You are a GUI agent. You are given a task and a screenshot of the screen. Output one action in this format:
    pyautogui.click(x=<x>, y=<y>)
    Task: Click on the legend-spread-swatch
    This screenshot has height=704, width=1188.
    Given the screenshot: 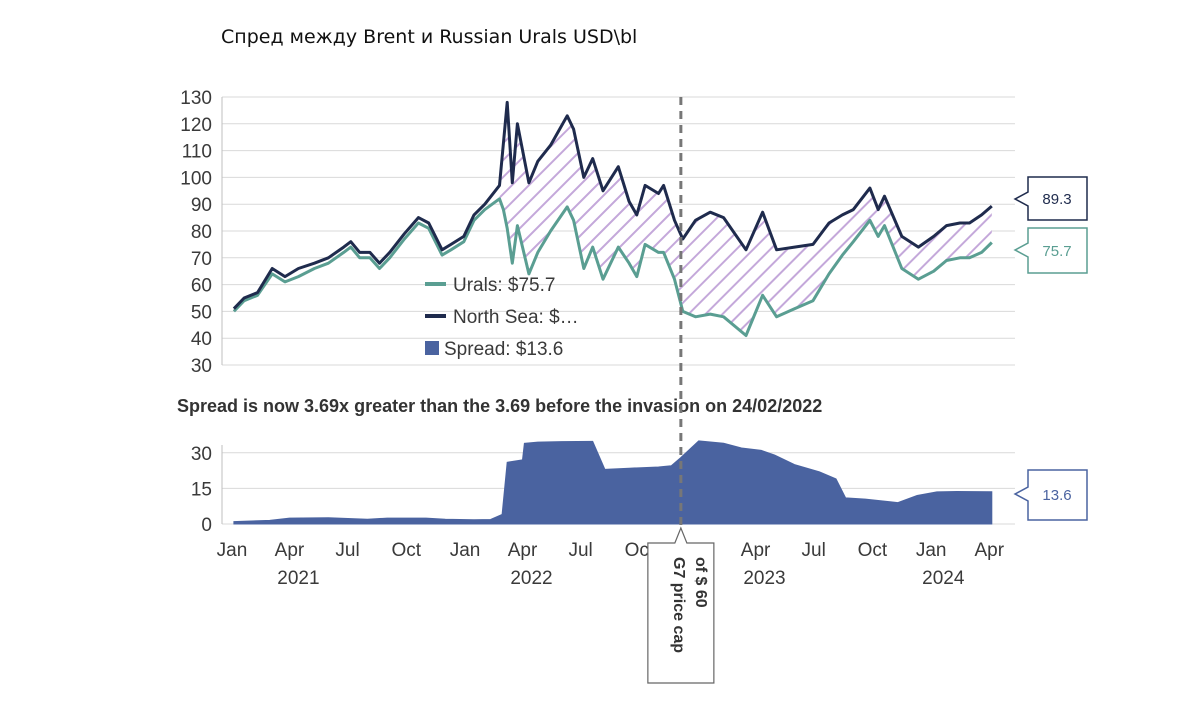 What is the action you would take?
    pyautogui.click(x=432, y=348)
    